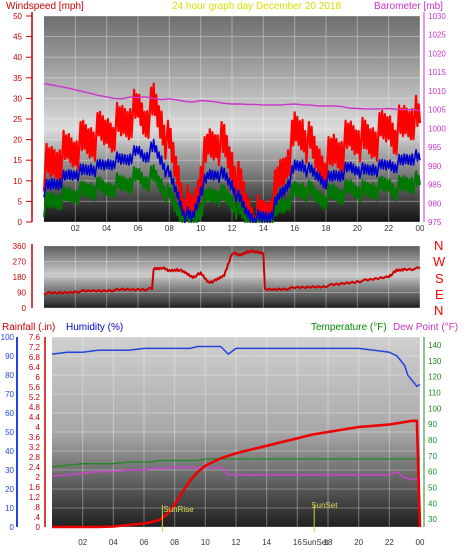 Image resolution: width=466 pixels, height=555 pixels. What do you see at coordinates (20, 201) in the screenshot?
I see `wind-y-tick-label: 5` at bounding box center [20, 201].